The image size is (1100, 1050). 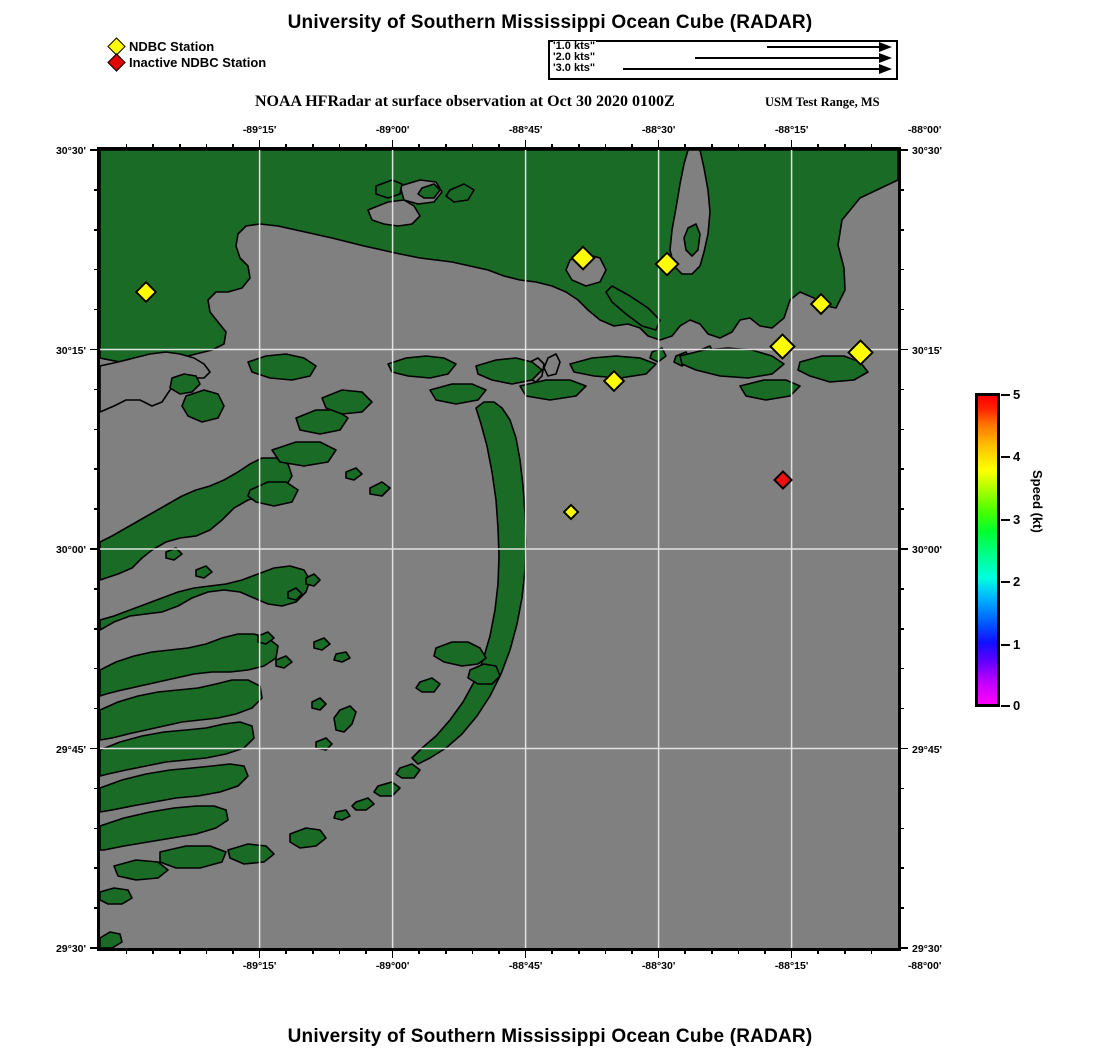 What do you see at coordinates (422, 367) in the screenshot?
I see `barrier-island-ship` at bounding box center [422, 367].